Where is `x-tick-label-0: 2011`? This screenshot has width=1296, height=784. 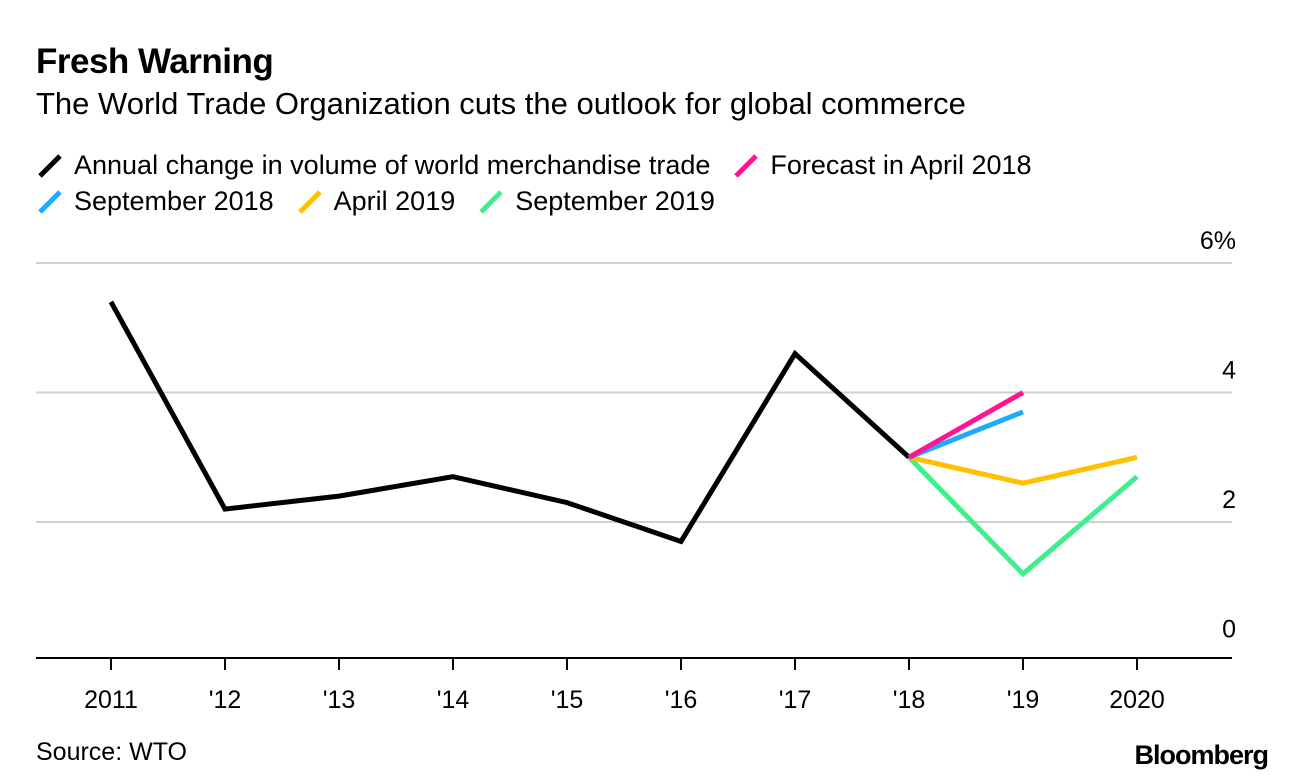 x-tick-label-0: 2011 is located at coordinates (111, 700).